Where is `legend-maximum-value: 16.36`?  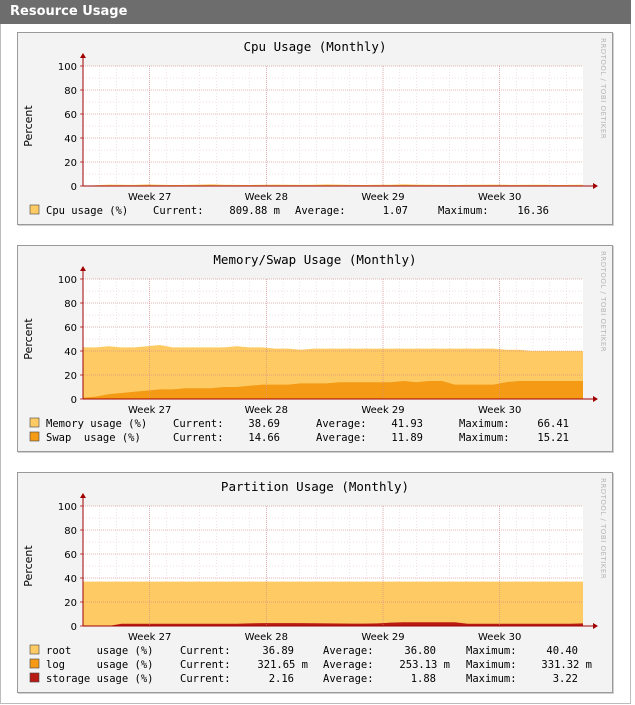 legend-maximum-value: 16.36 is located at coordinates (533, 211).